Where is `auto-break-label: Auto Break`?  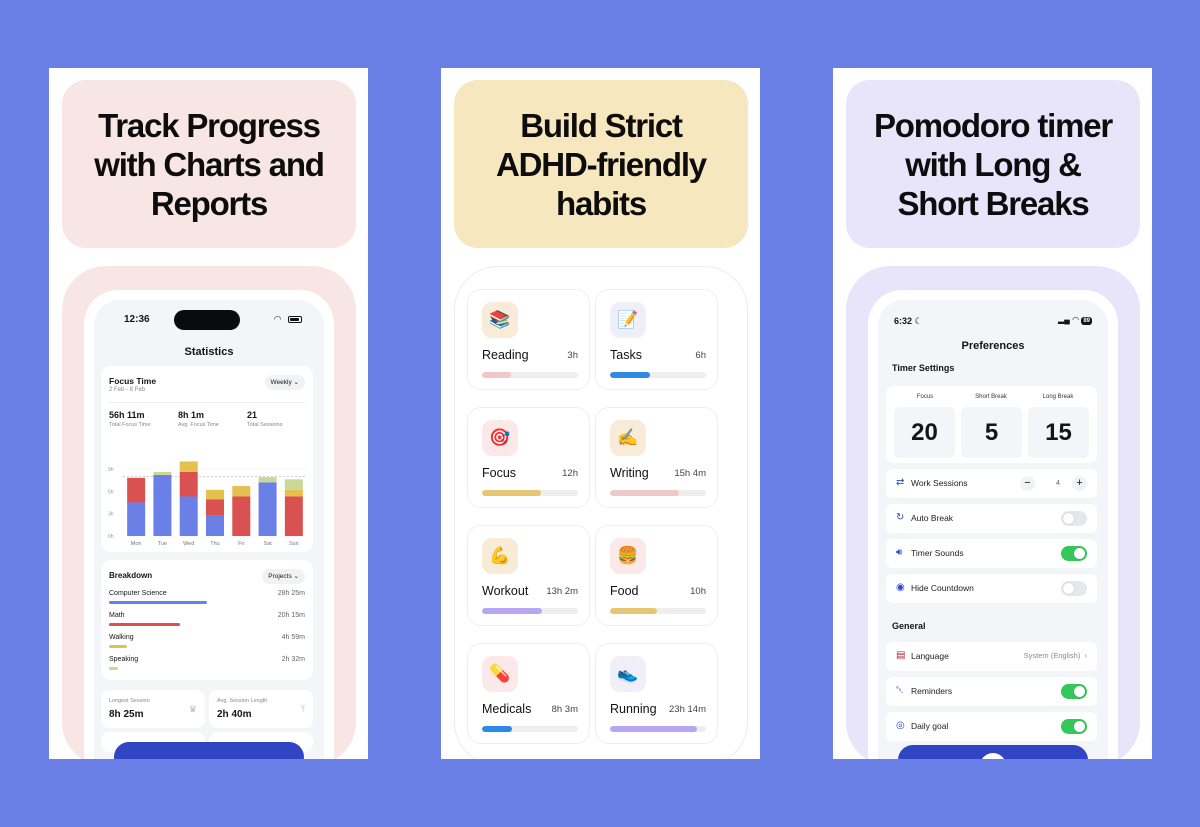 auto-break-label: Auto Break is located at coordinates (932, 518).